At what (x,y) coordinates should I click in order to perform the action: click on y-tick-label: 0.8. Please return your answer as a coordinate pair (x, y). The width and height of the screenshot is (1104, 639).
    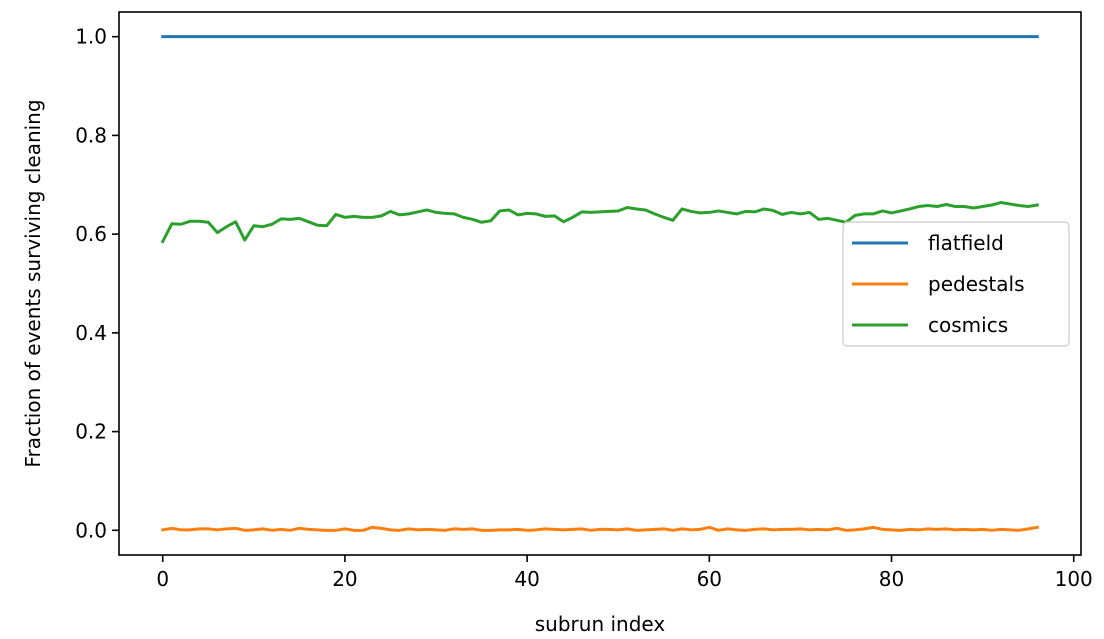
    Looking at the image, I should click on (91, 135).